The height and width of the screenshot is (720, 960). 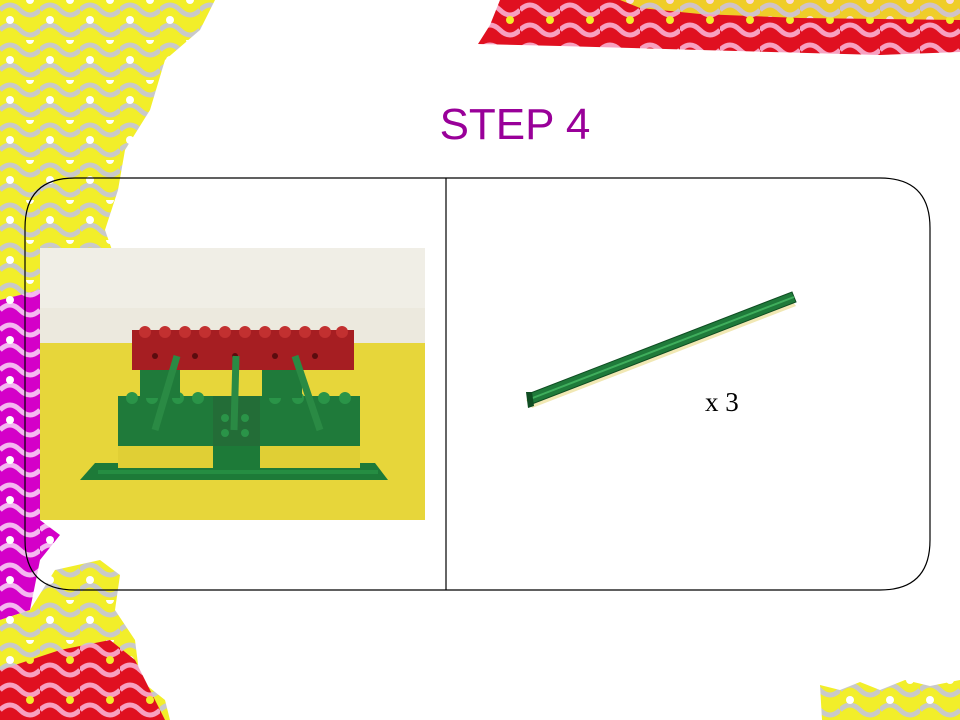 What do you see at coordinates (661, 349) in the screenshot?
I see `green-rod-icon` at bounding box center [661, 349].